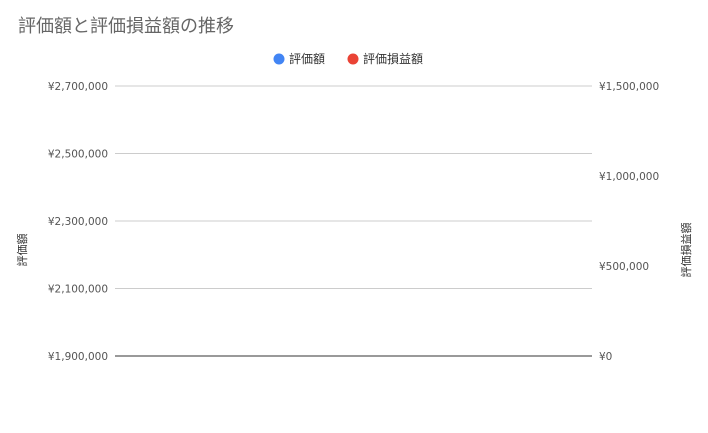 The image size is (708, 433). I want to click on legend-label-valuation: 評価額, so click(307, 58).